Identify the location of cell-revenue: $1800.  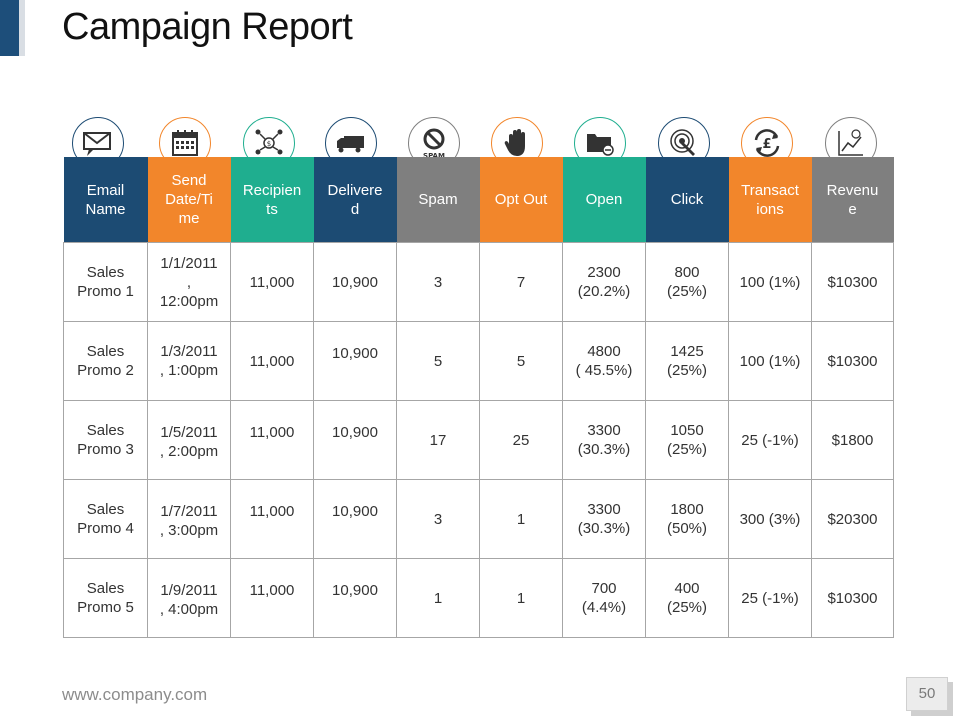
(852, 440).